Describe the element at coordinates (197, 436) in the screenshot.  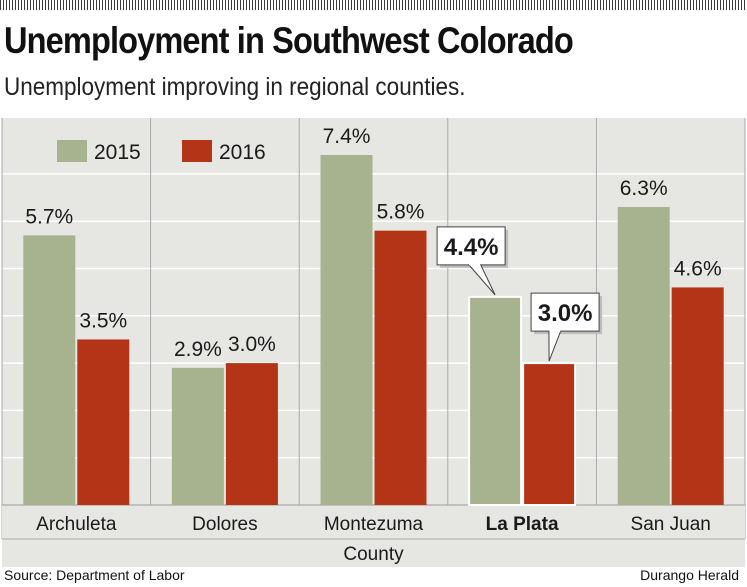
I see `bar-2015-dolores` at that location.